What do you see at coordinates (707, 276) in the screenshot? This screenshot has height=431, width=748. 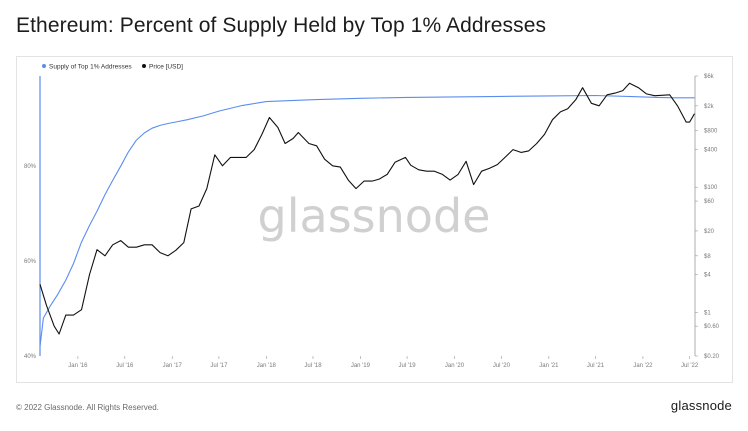 I see `y-right-tick-label: $4` at bounding box center [707, 276].